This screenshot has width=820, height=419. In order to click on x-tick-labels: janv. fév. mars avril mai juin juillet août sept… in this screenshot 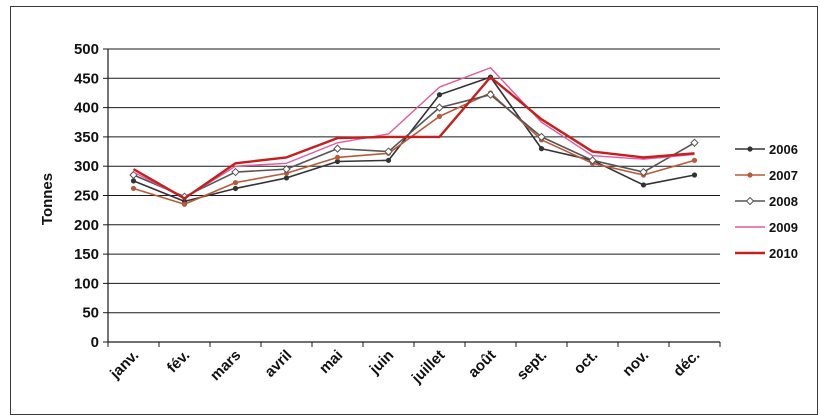, I will do `click(404, 367)`.